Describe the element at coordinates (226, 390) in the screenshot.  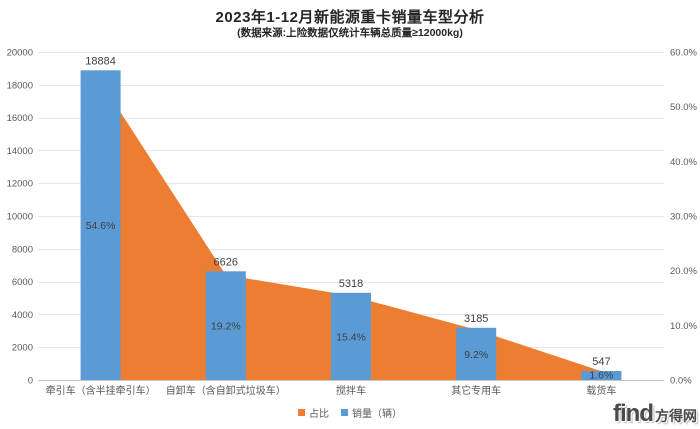
I see `category-label: 自卸车（含自卸式垃圾车）` at that location.